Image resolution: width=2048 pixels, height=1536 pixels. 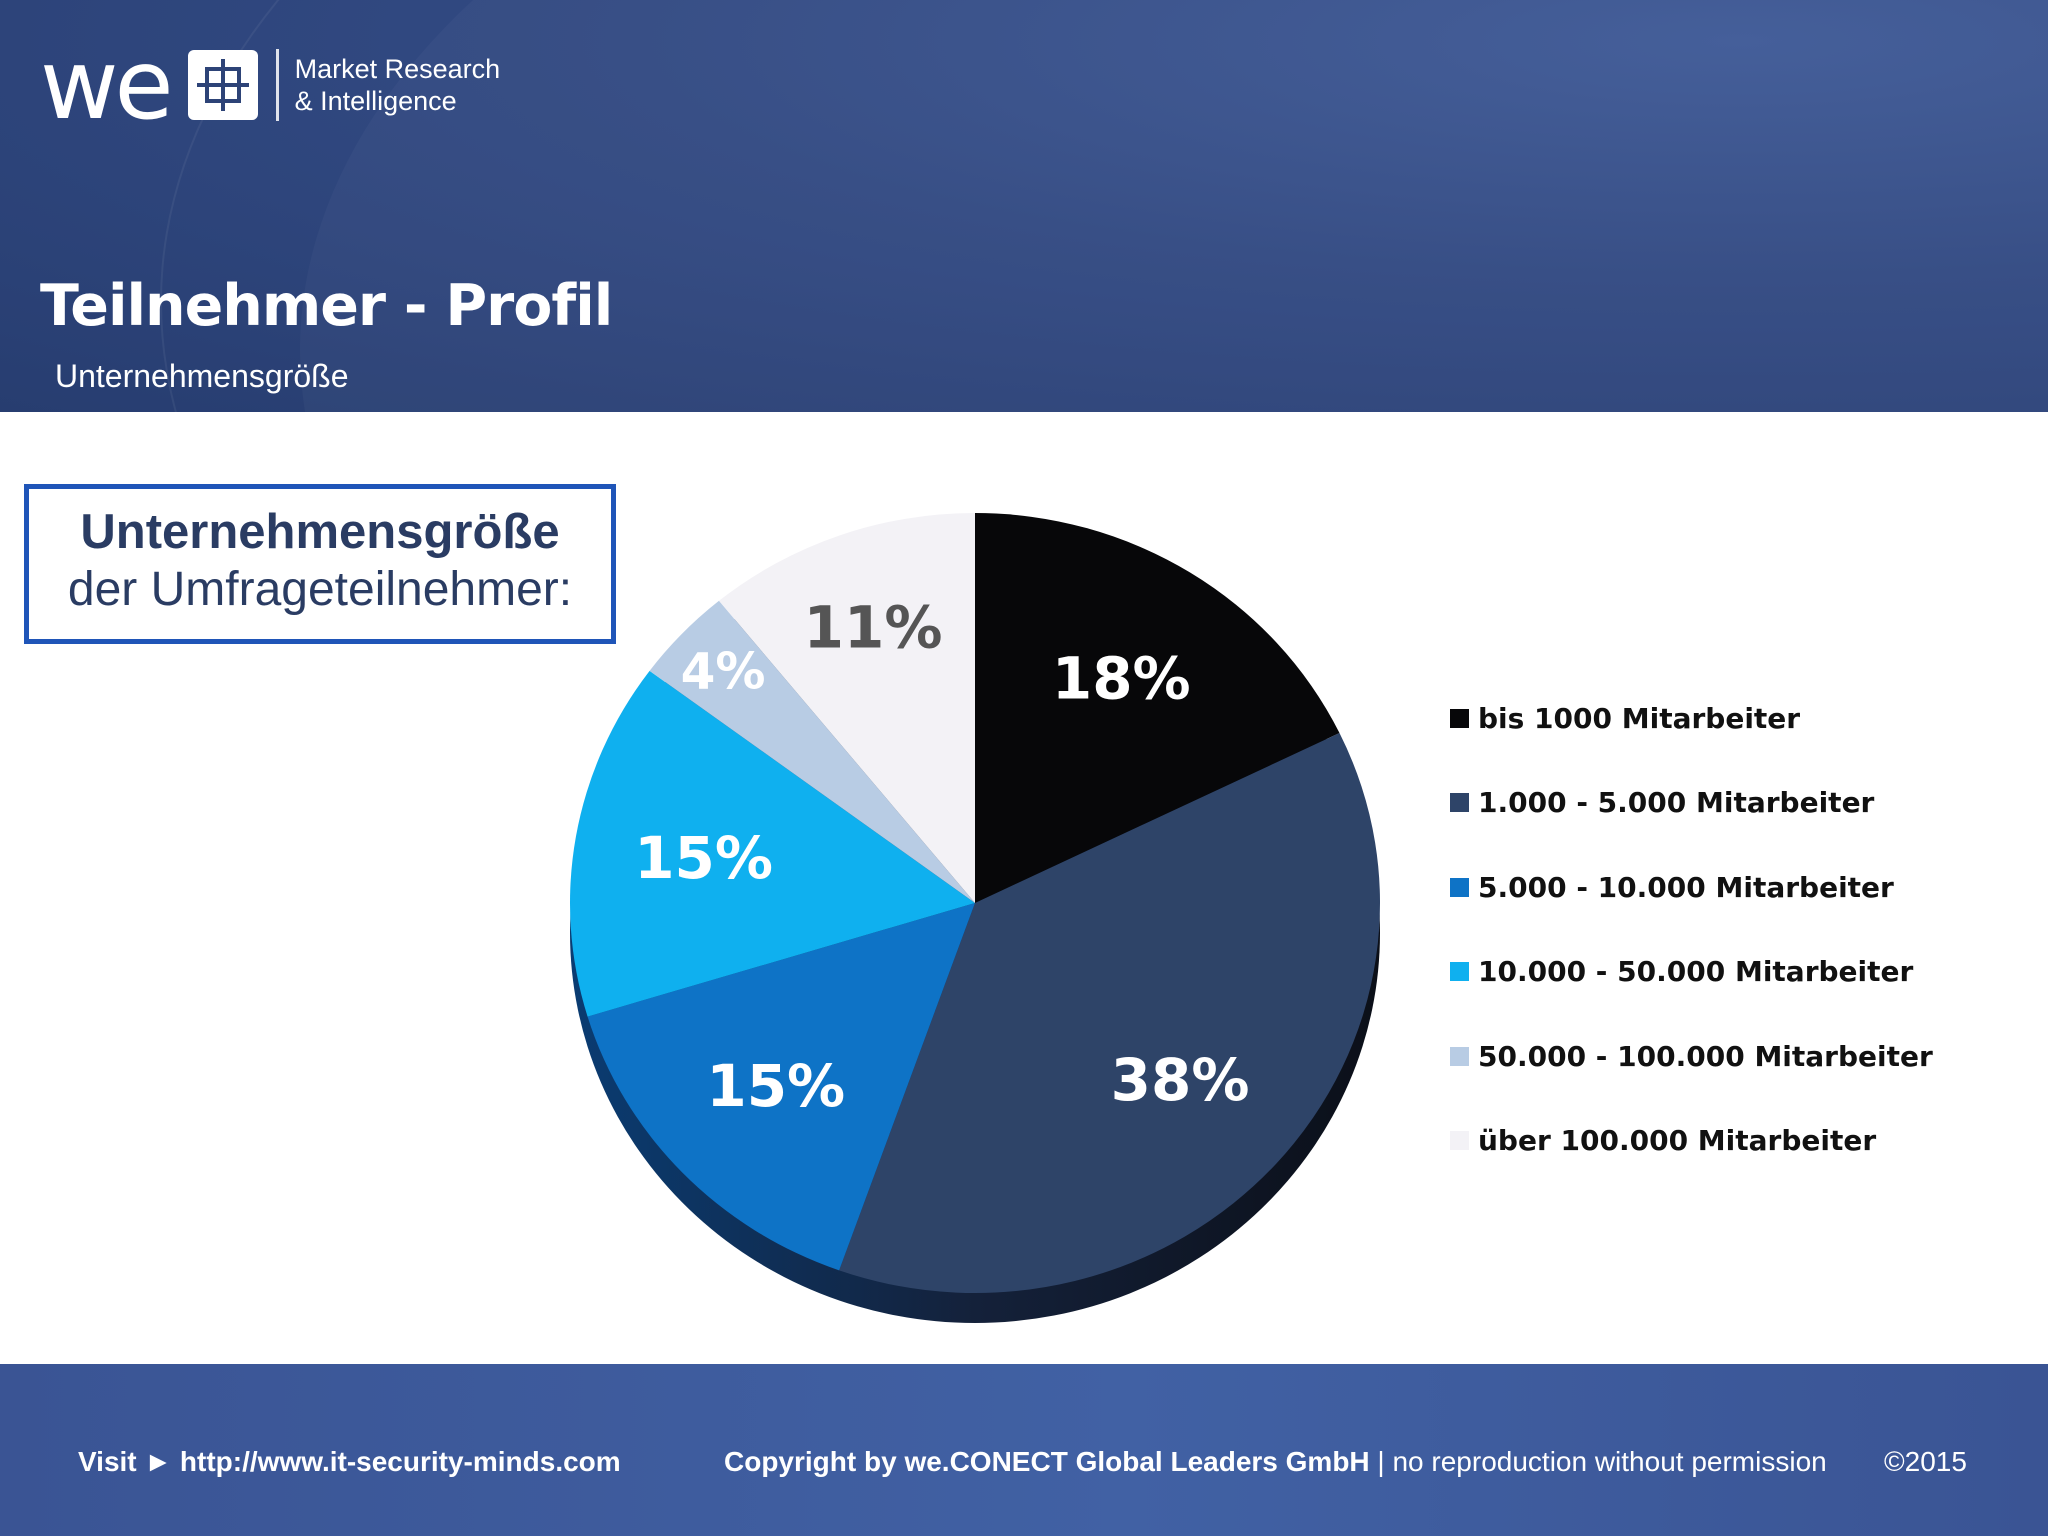 I want to click on legend-item-5: 50.000 - 100.000 Mitarbeiter, so click(x=1691, y=1056).